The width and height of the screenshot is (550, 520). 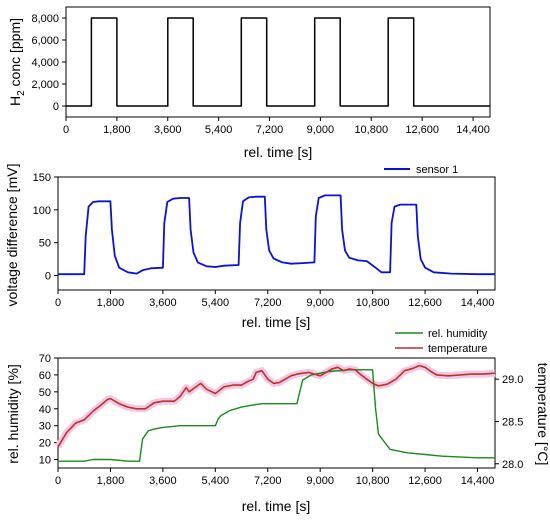 I want to click on h2-ytick-label: 0, so click(x=56, y=107).